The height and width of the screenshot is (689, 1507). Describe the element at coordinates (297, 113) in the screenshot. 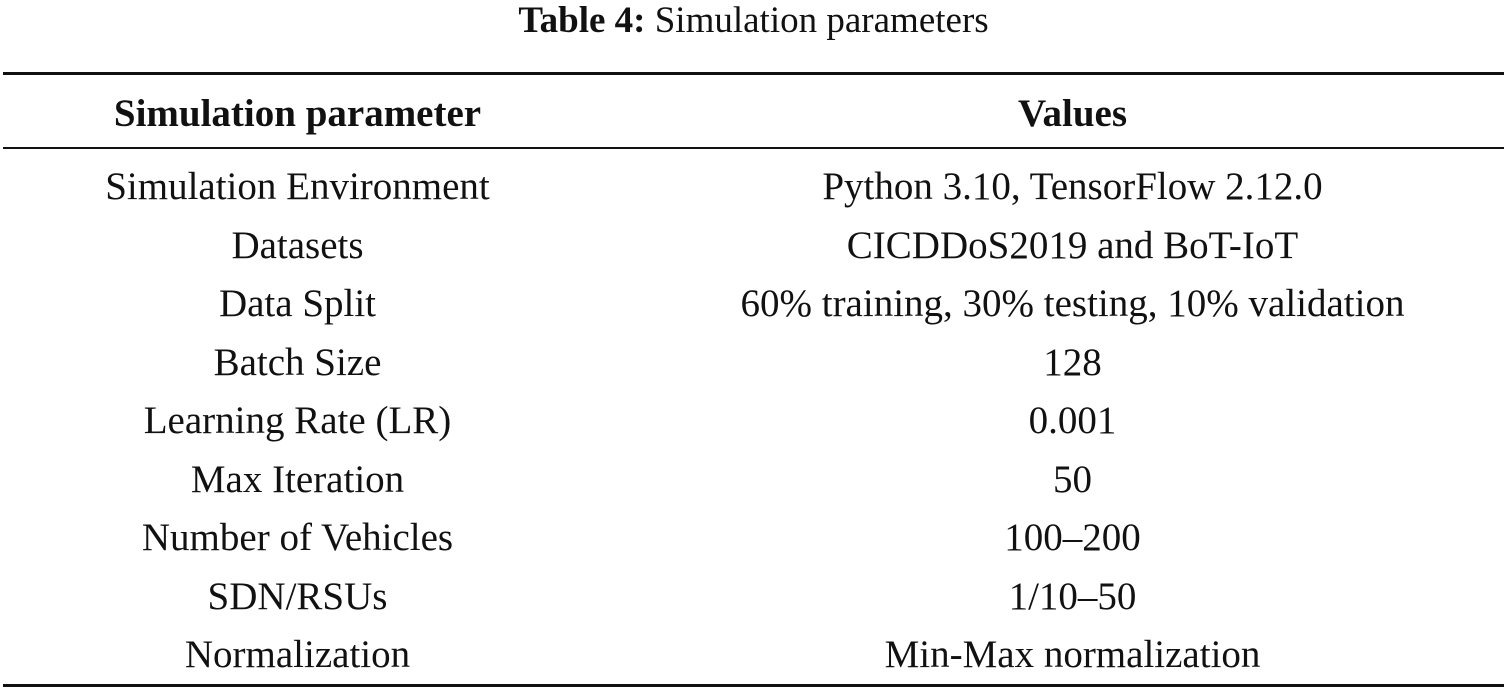

I see `header-simulation-parameter: Simulation parameter` at that location.